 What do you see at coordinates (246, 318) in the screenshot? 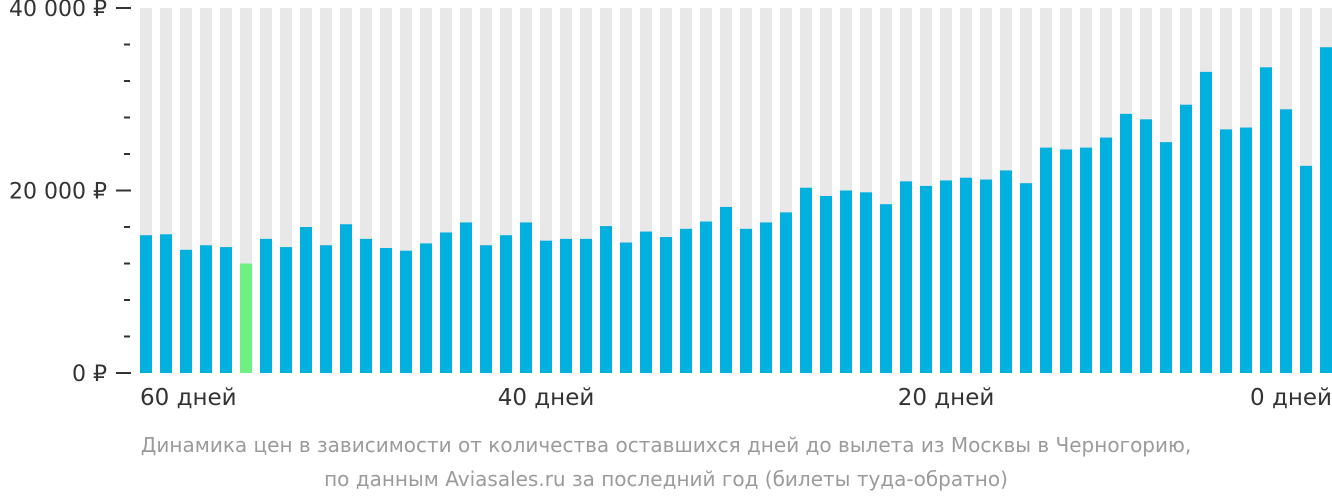
I see `bar-cheapest` at bounding box center [246, 318].